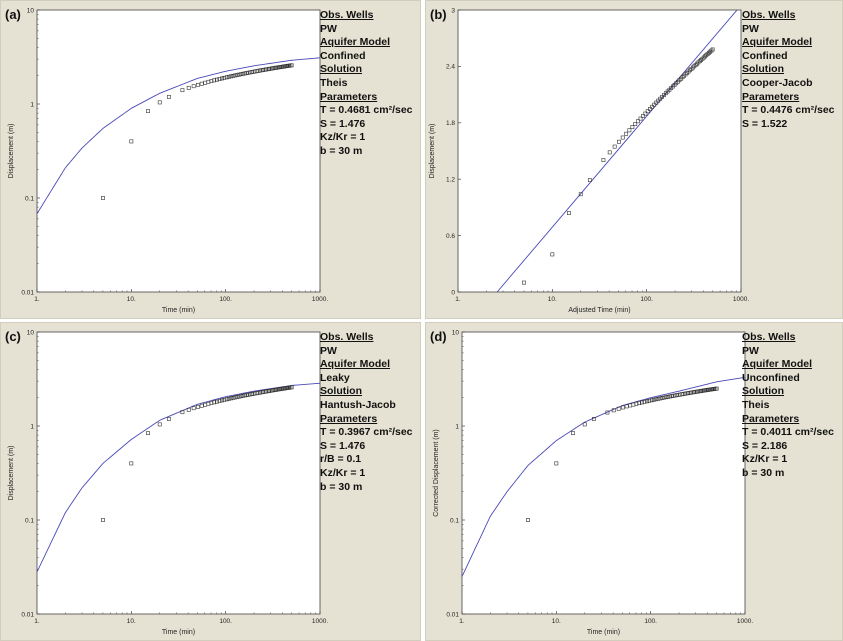 This screenshot has height=641, width=843. Describe the element at coordinates (27, 292) in the screenshot. I see `y-tick-label: 0.01` at that location.